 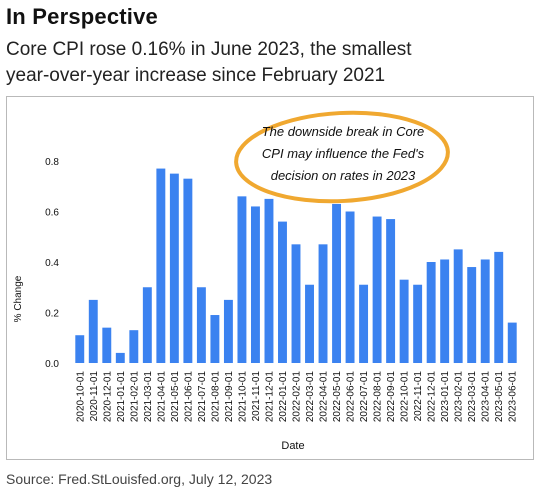 What do you see at coordinates (202, 397) in the screenshot?
I see `x-tick-label: 2021-07-01` at bounding box center [202, 397].